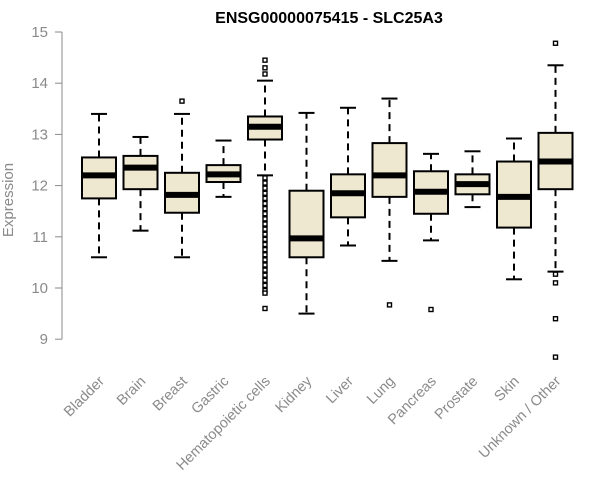 The height and width of the screenshot is (500, 600). I want to click on box-bladder, so click(99, 185).